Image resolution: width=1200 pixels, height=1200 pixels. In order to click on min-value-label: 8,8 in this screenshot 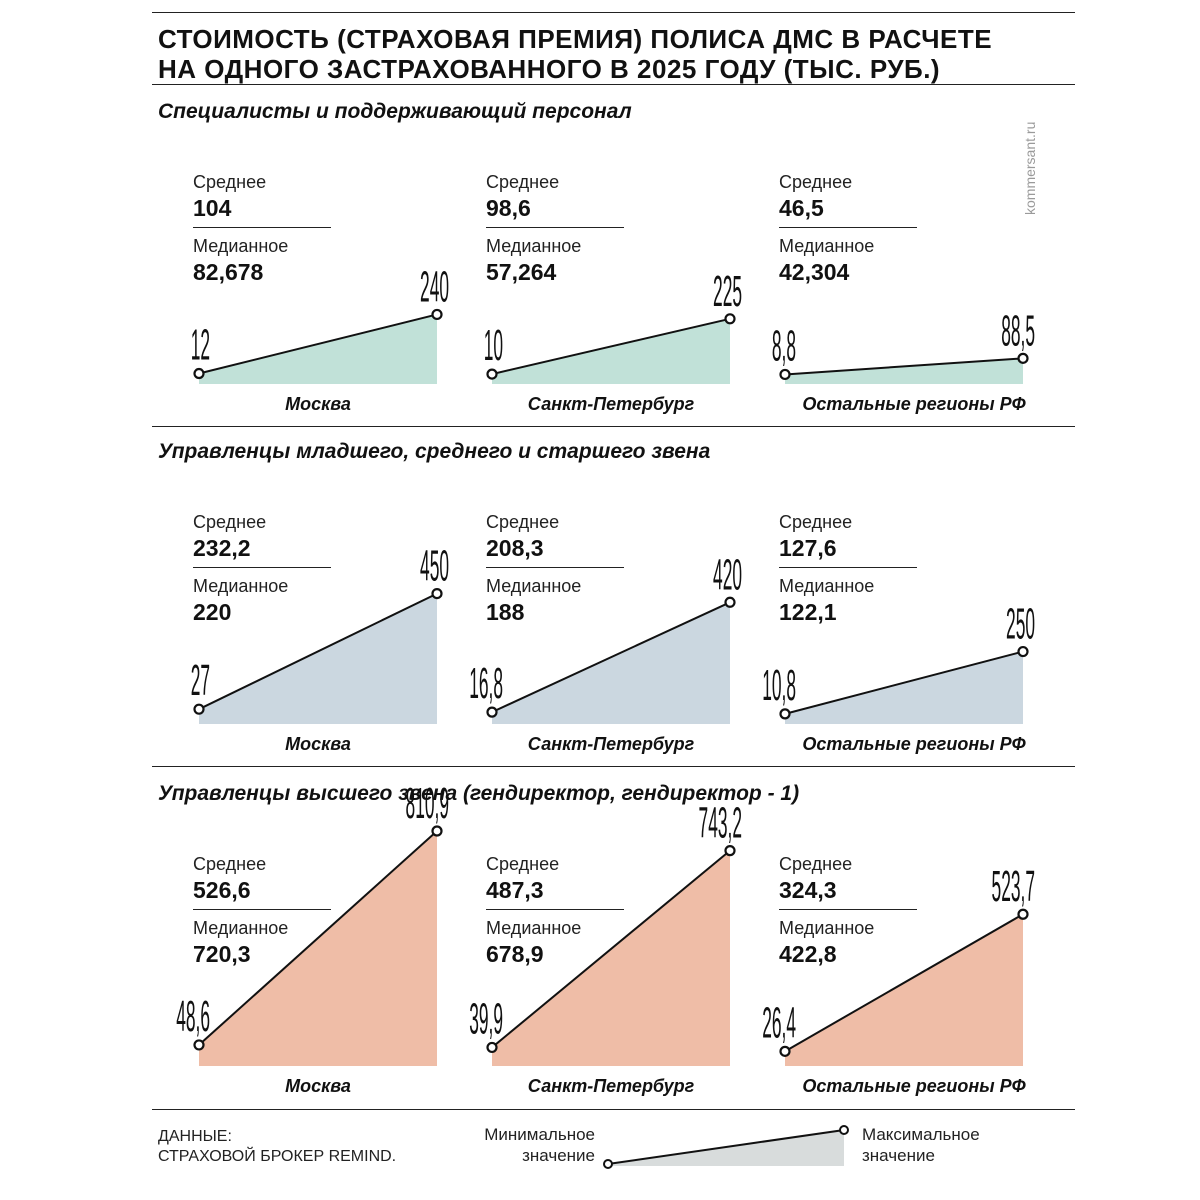, I will do `click(784, 346)`.